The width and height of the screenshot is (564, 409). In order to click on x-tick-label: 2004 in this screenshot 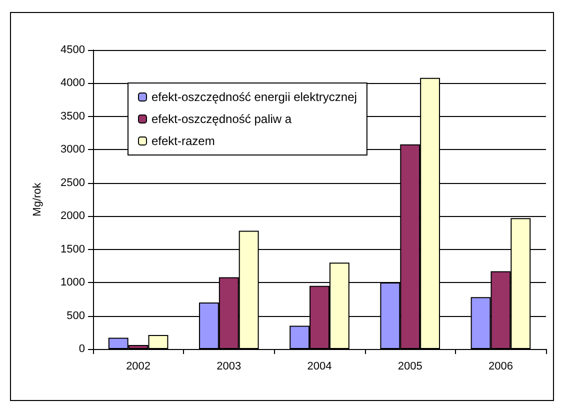, I will do `click(319, 366)`.